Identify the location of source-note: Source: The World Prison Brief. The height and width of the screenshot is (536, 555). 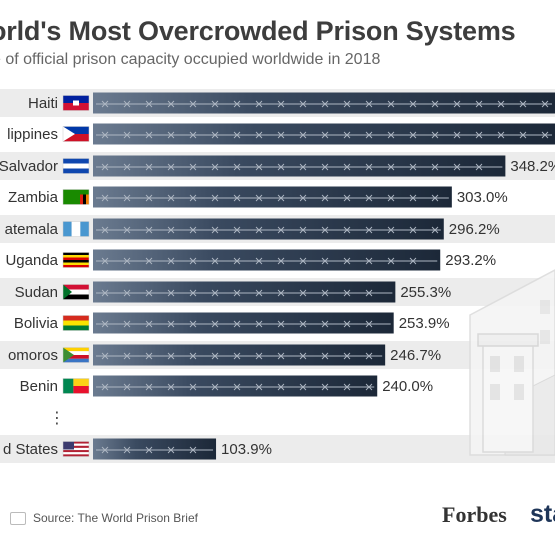
(115, 518).